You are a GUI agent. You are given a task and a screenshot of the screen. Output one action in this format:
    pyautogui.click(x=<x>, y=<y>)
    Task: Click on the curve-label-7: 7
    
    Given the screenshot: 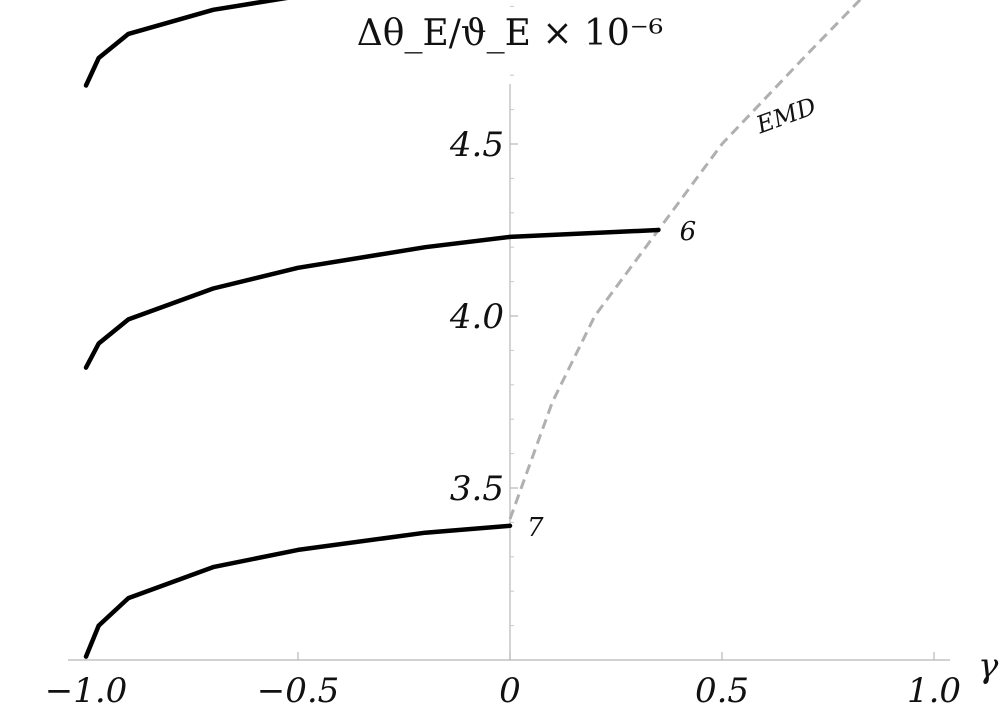 What is the action you would take?
    pyautogui.click(x=535, y=528)
    